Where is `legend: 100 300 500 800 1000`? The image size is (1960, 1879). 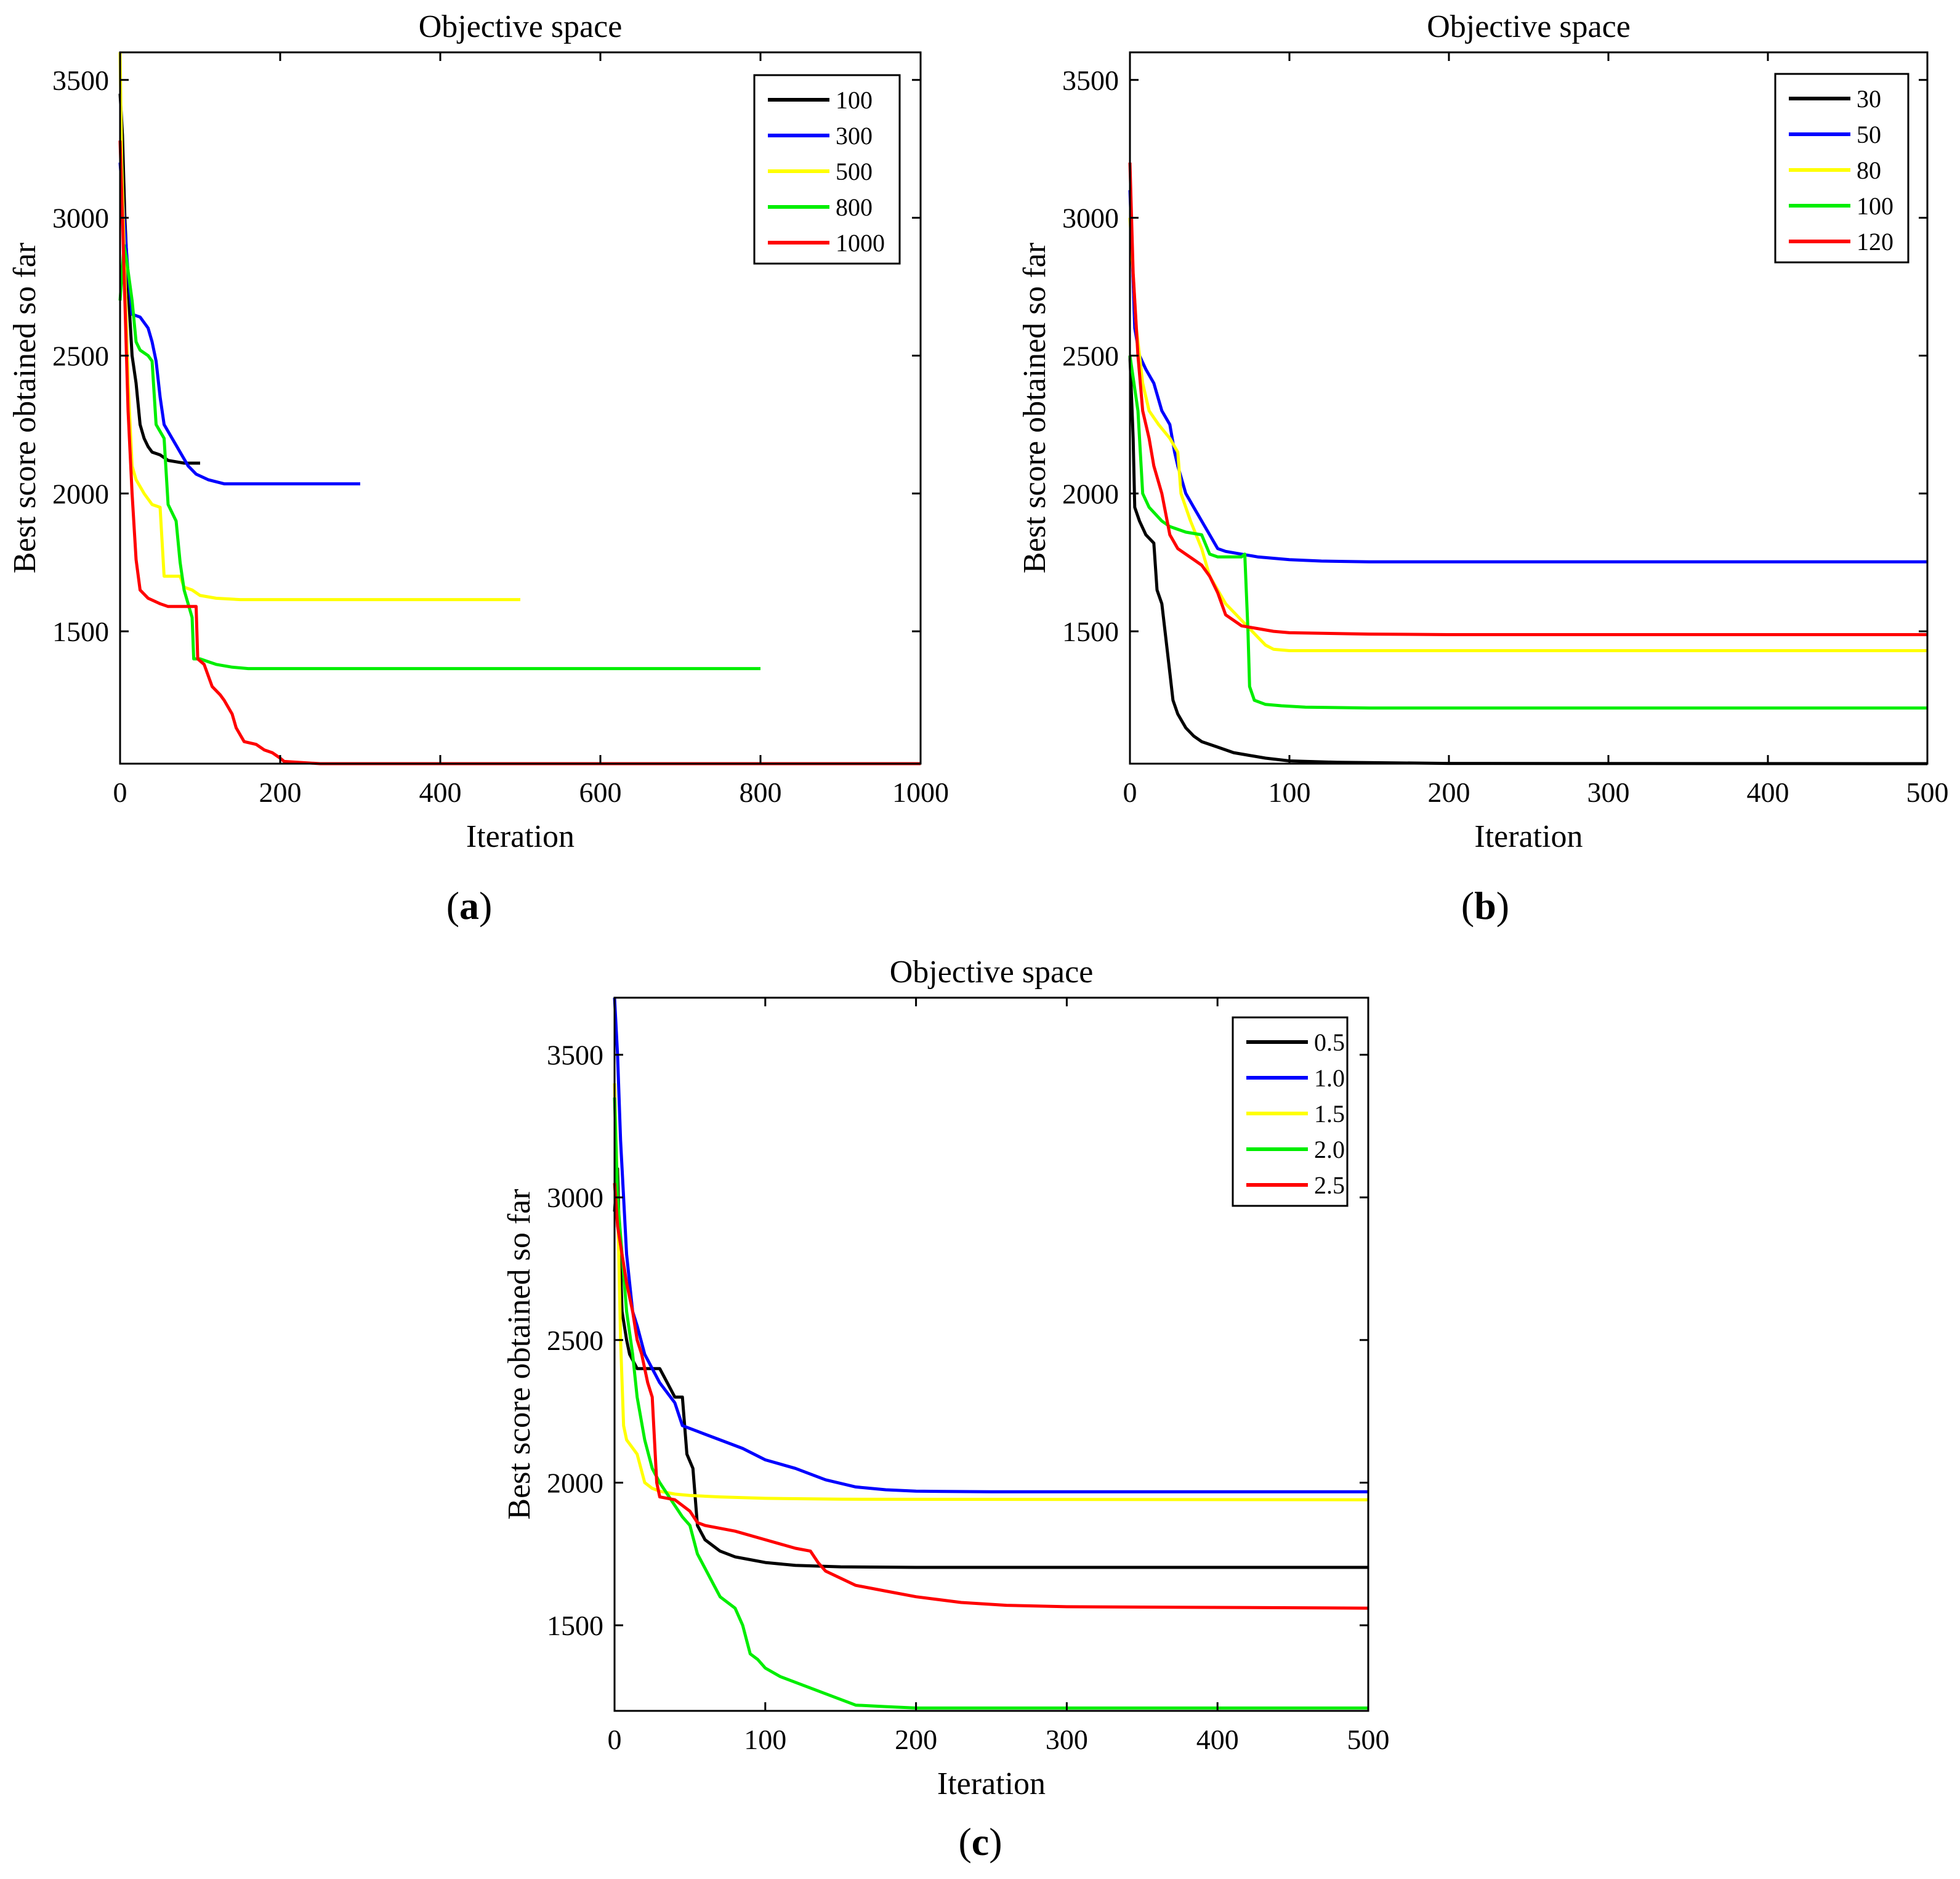 legend: 100 300 500 800 1000 is located at coordinates (827, 169).